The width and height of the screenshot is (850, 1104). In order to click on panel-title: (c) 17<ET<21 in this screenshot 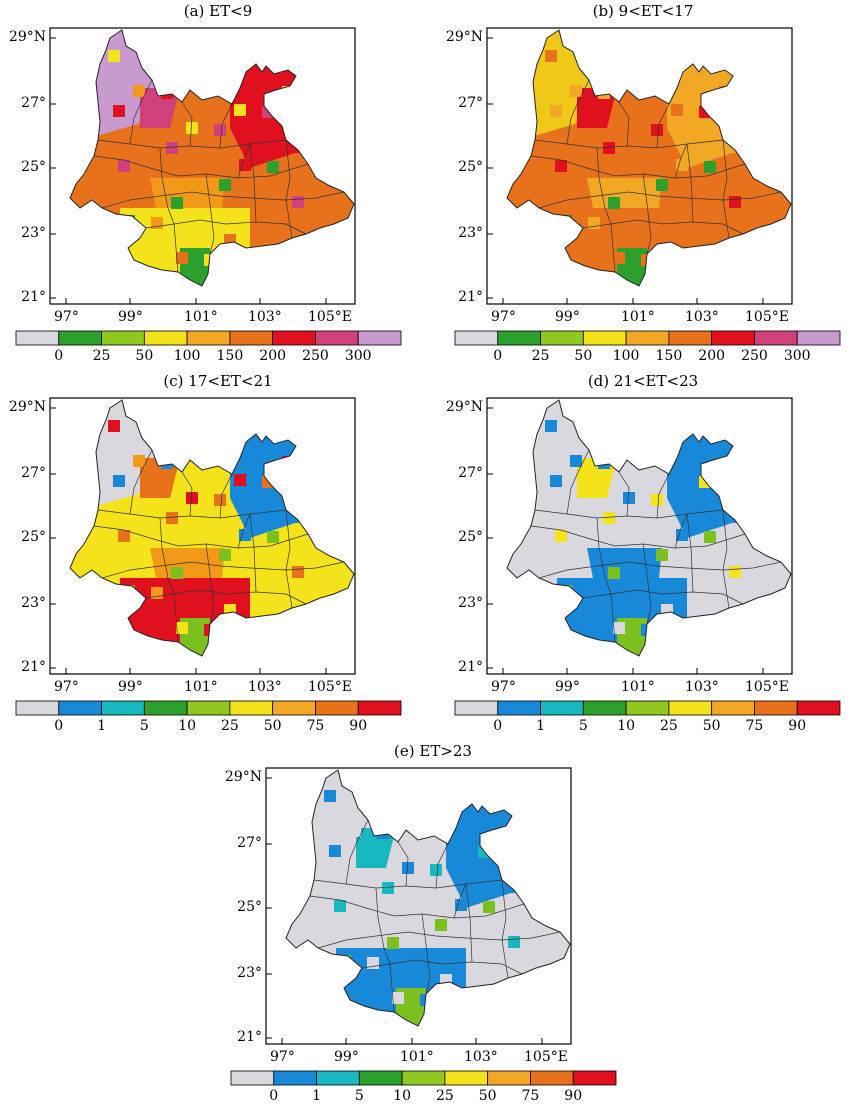, I will do `click(218, 381)`.